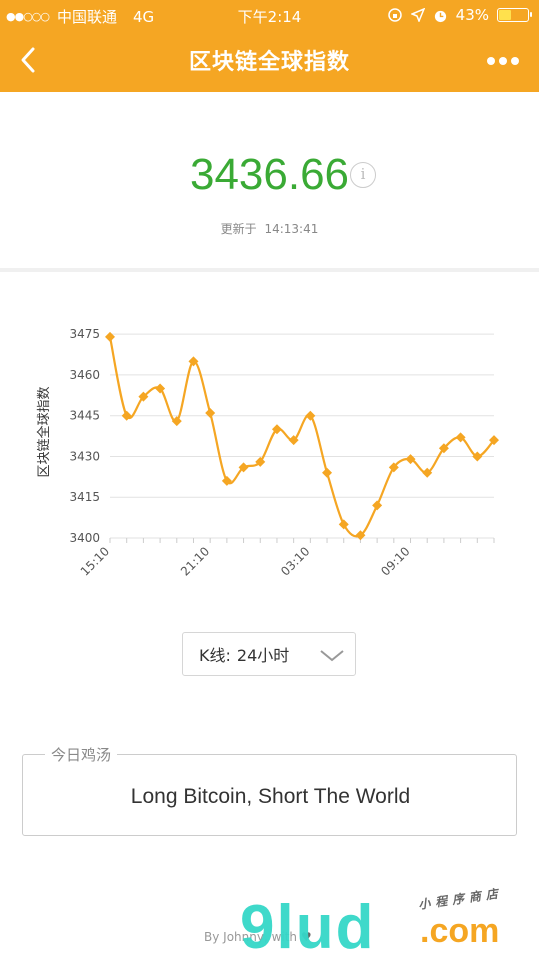 The height and width of the screenshot is (960, 539). Describe the element at coordinates (84, 334) in the screenshot. I see `y-tick-label: 3475` at that location.